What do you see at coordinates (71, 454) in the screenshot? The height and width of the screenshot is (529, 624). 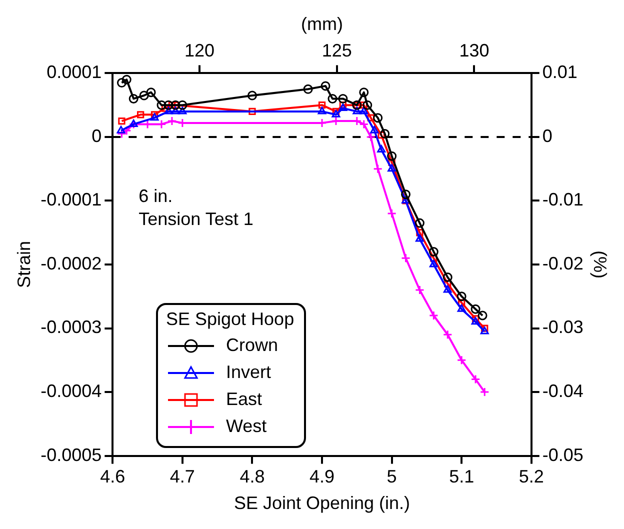 I see `y-tick-label: -0.0005` at bounding box center [71, 454].